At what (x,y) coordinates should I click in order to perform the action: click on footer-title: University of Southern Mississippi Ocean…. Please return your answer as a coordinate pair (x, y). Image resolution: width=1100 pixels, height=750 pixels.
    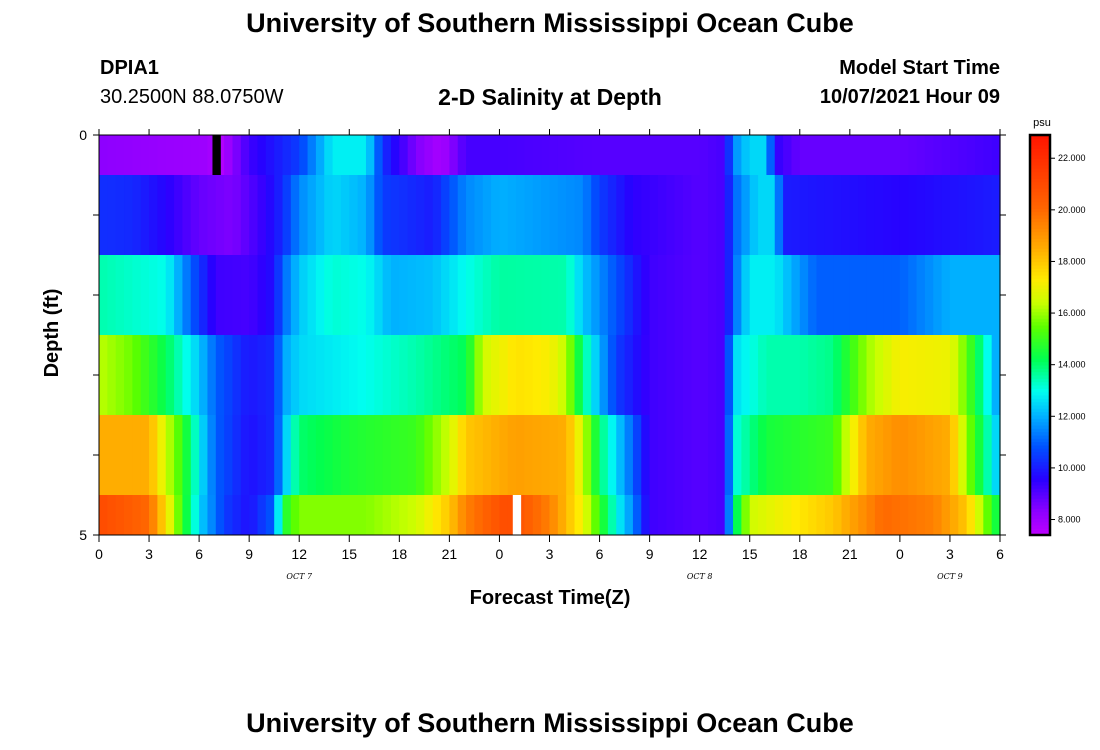
    Looking at the image, I should click on (550, 723).